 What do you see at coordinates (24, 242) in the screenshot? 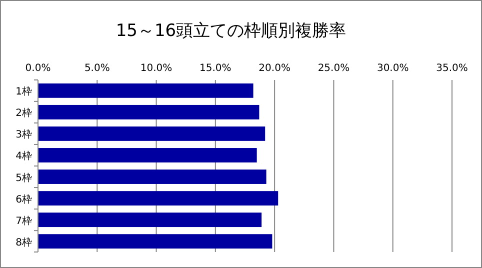
I see `y-tick-label: 8枠` at bounding box center [24, 242].